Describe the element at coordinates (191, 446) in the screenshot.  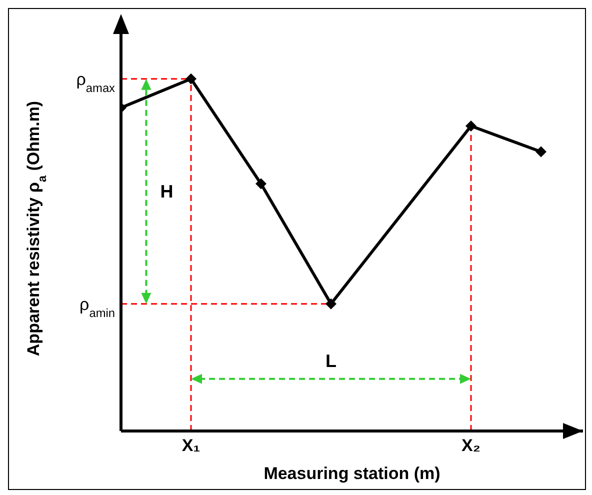
I see `x-tick-label: X₁` at that location.